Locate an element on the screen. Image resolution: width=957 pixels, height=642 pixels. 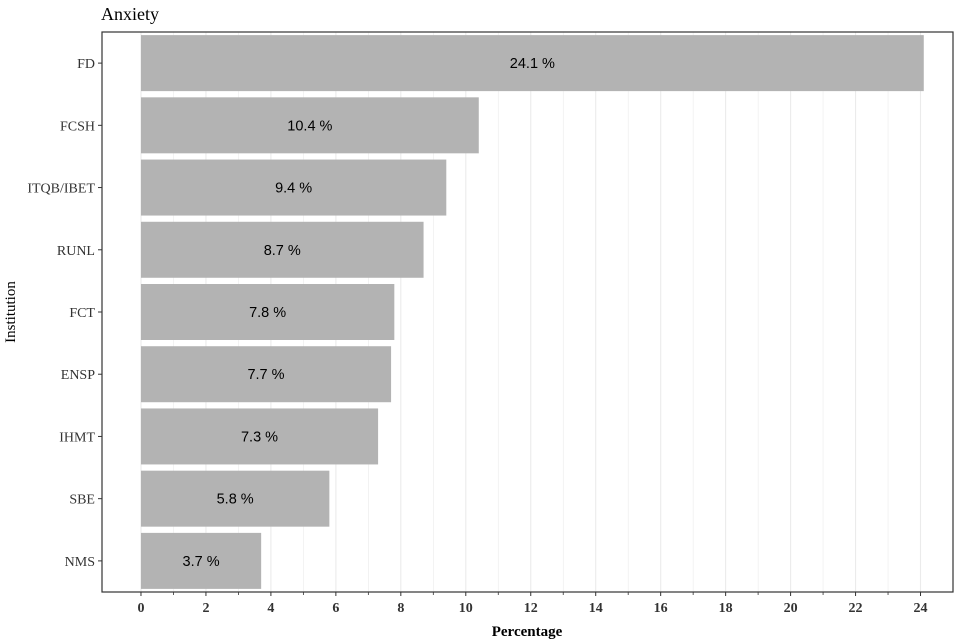
chart-title: Anxiety is located at coordinates (130, 14).